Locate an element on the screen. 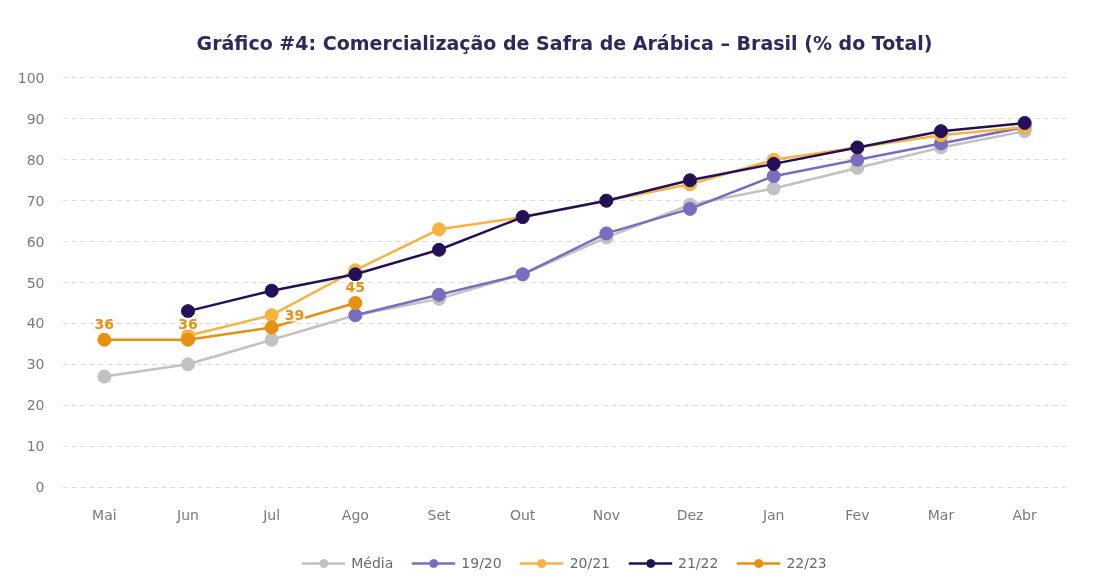 The width and height of the screenshot is (1099, 585). x-tick-label: Jun is located at coordinates (187, 514).